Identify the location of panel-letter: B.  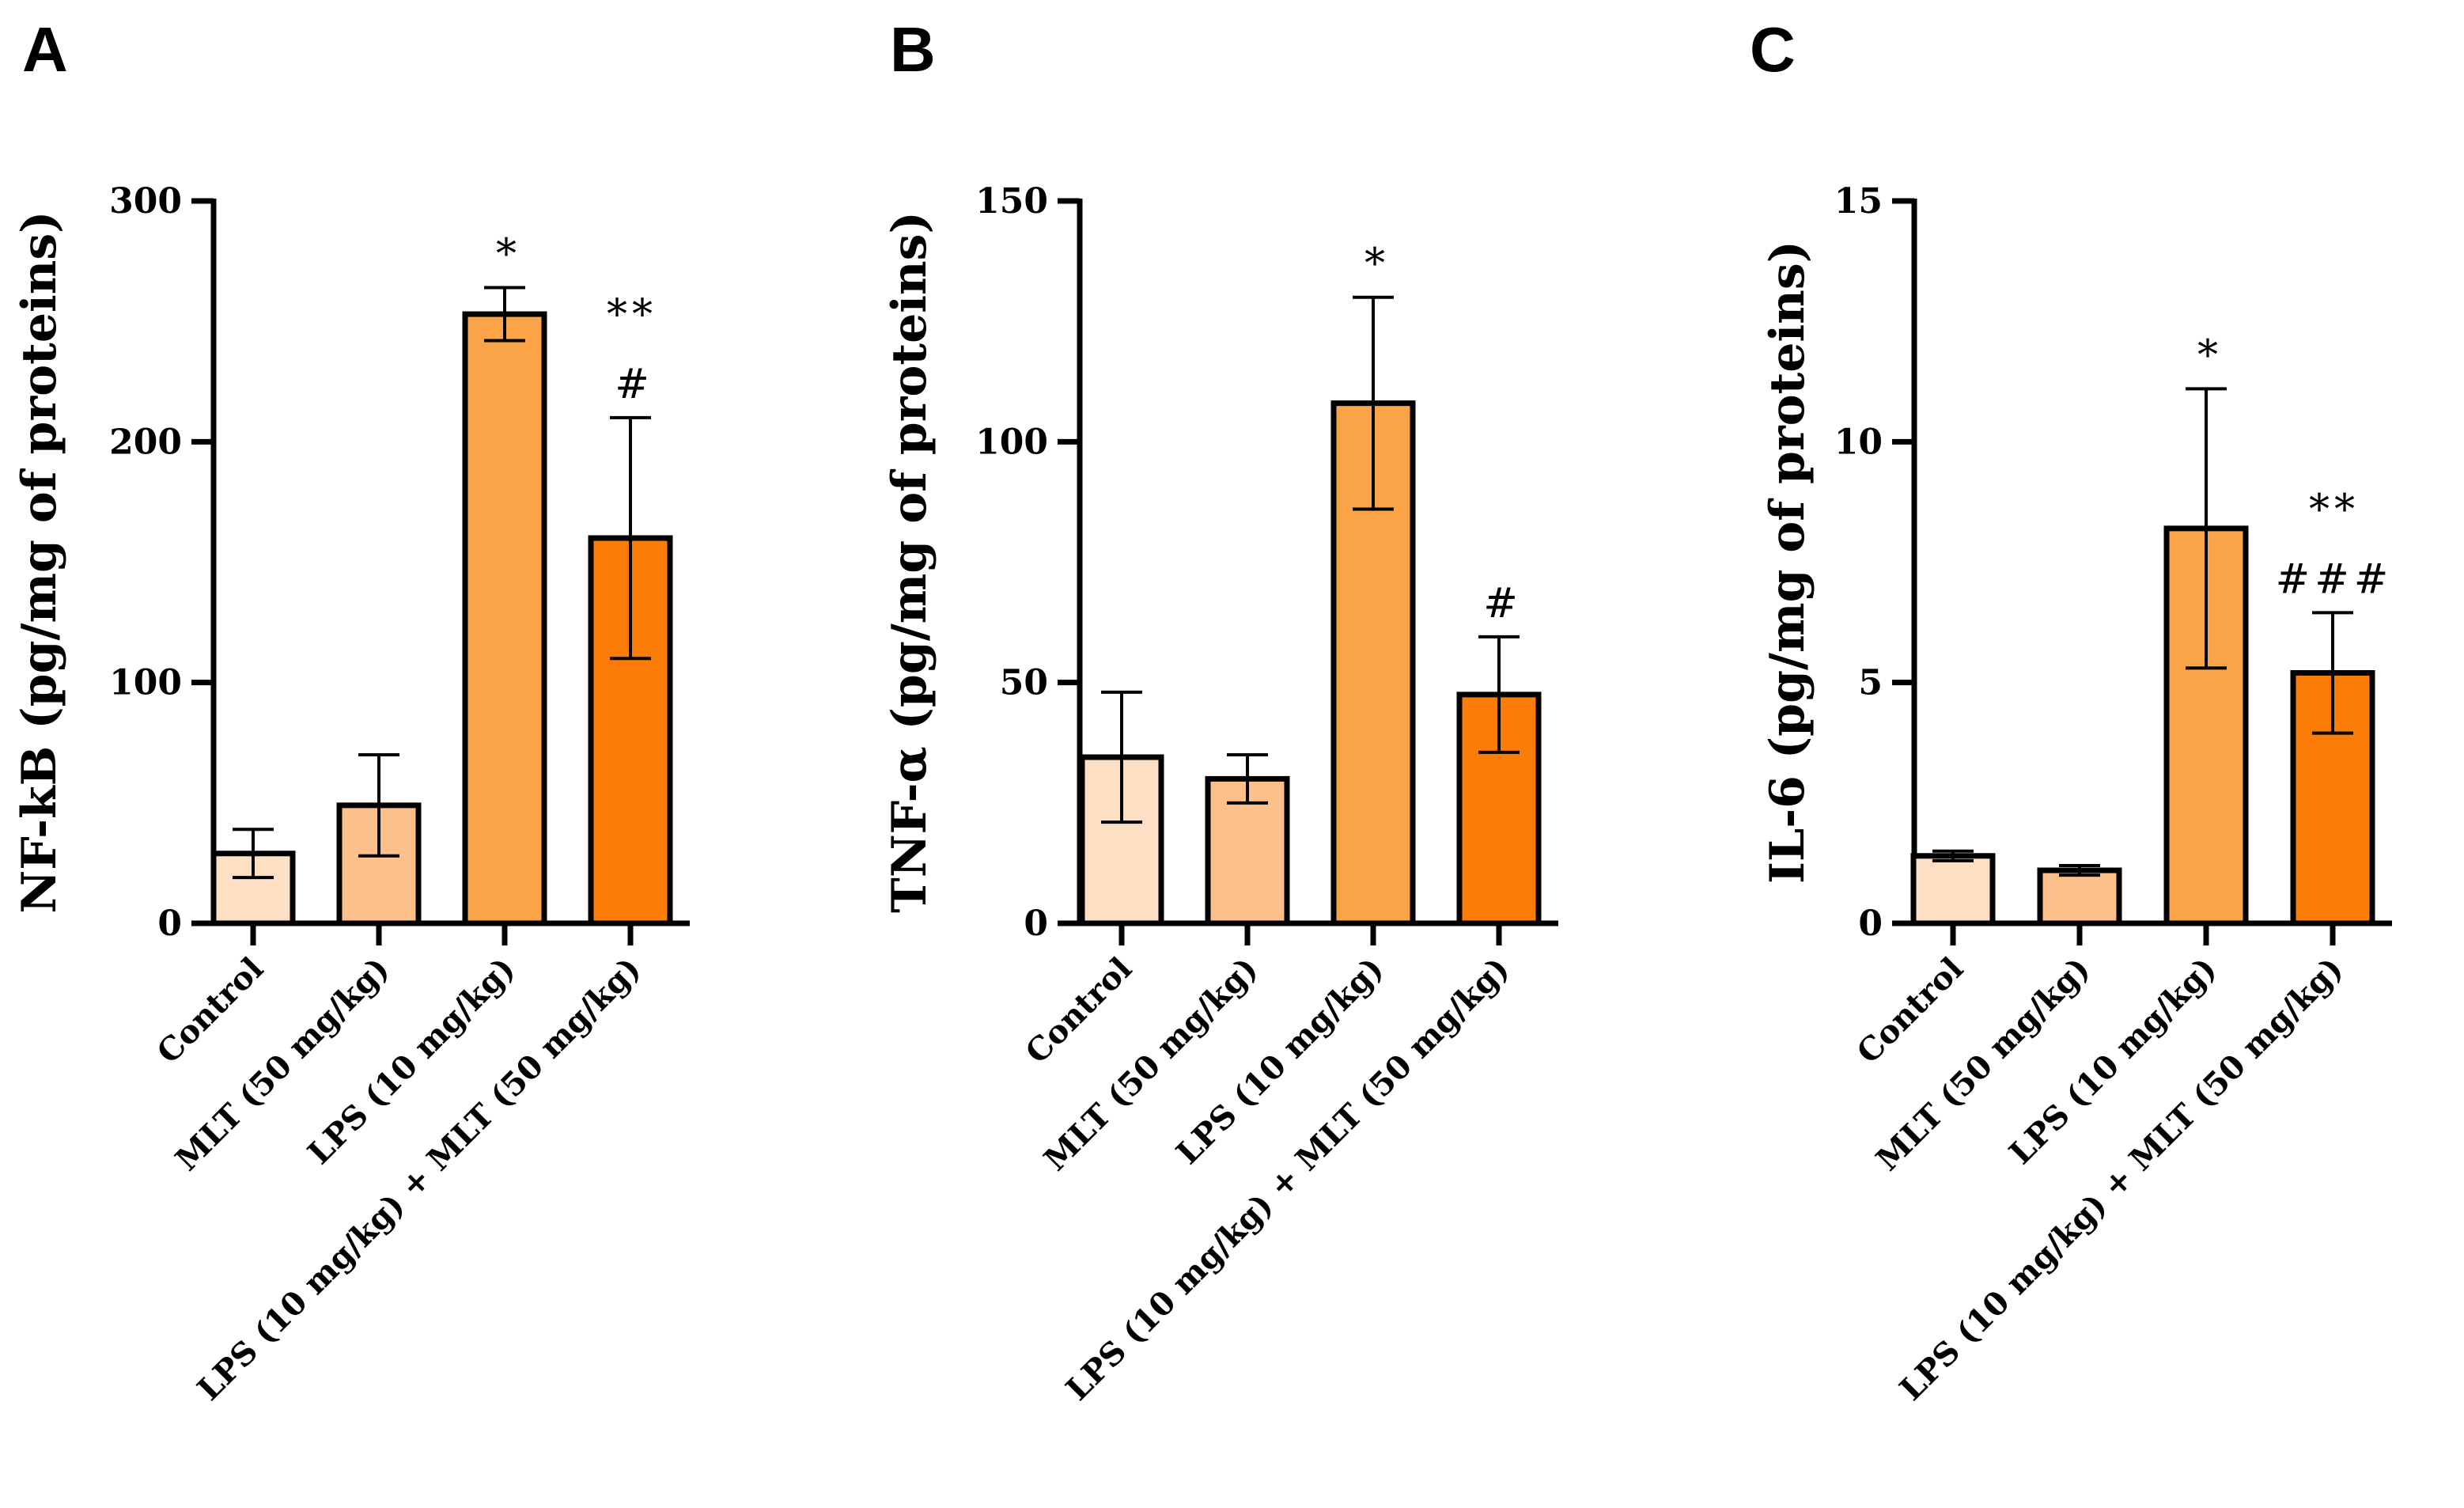
(913, 49).